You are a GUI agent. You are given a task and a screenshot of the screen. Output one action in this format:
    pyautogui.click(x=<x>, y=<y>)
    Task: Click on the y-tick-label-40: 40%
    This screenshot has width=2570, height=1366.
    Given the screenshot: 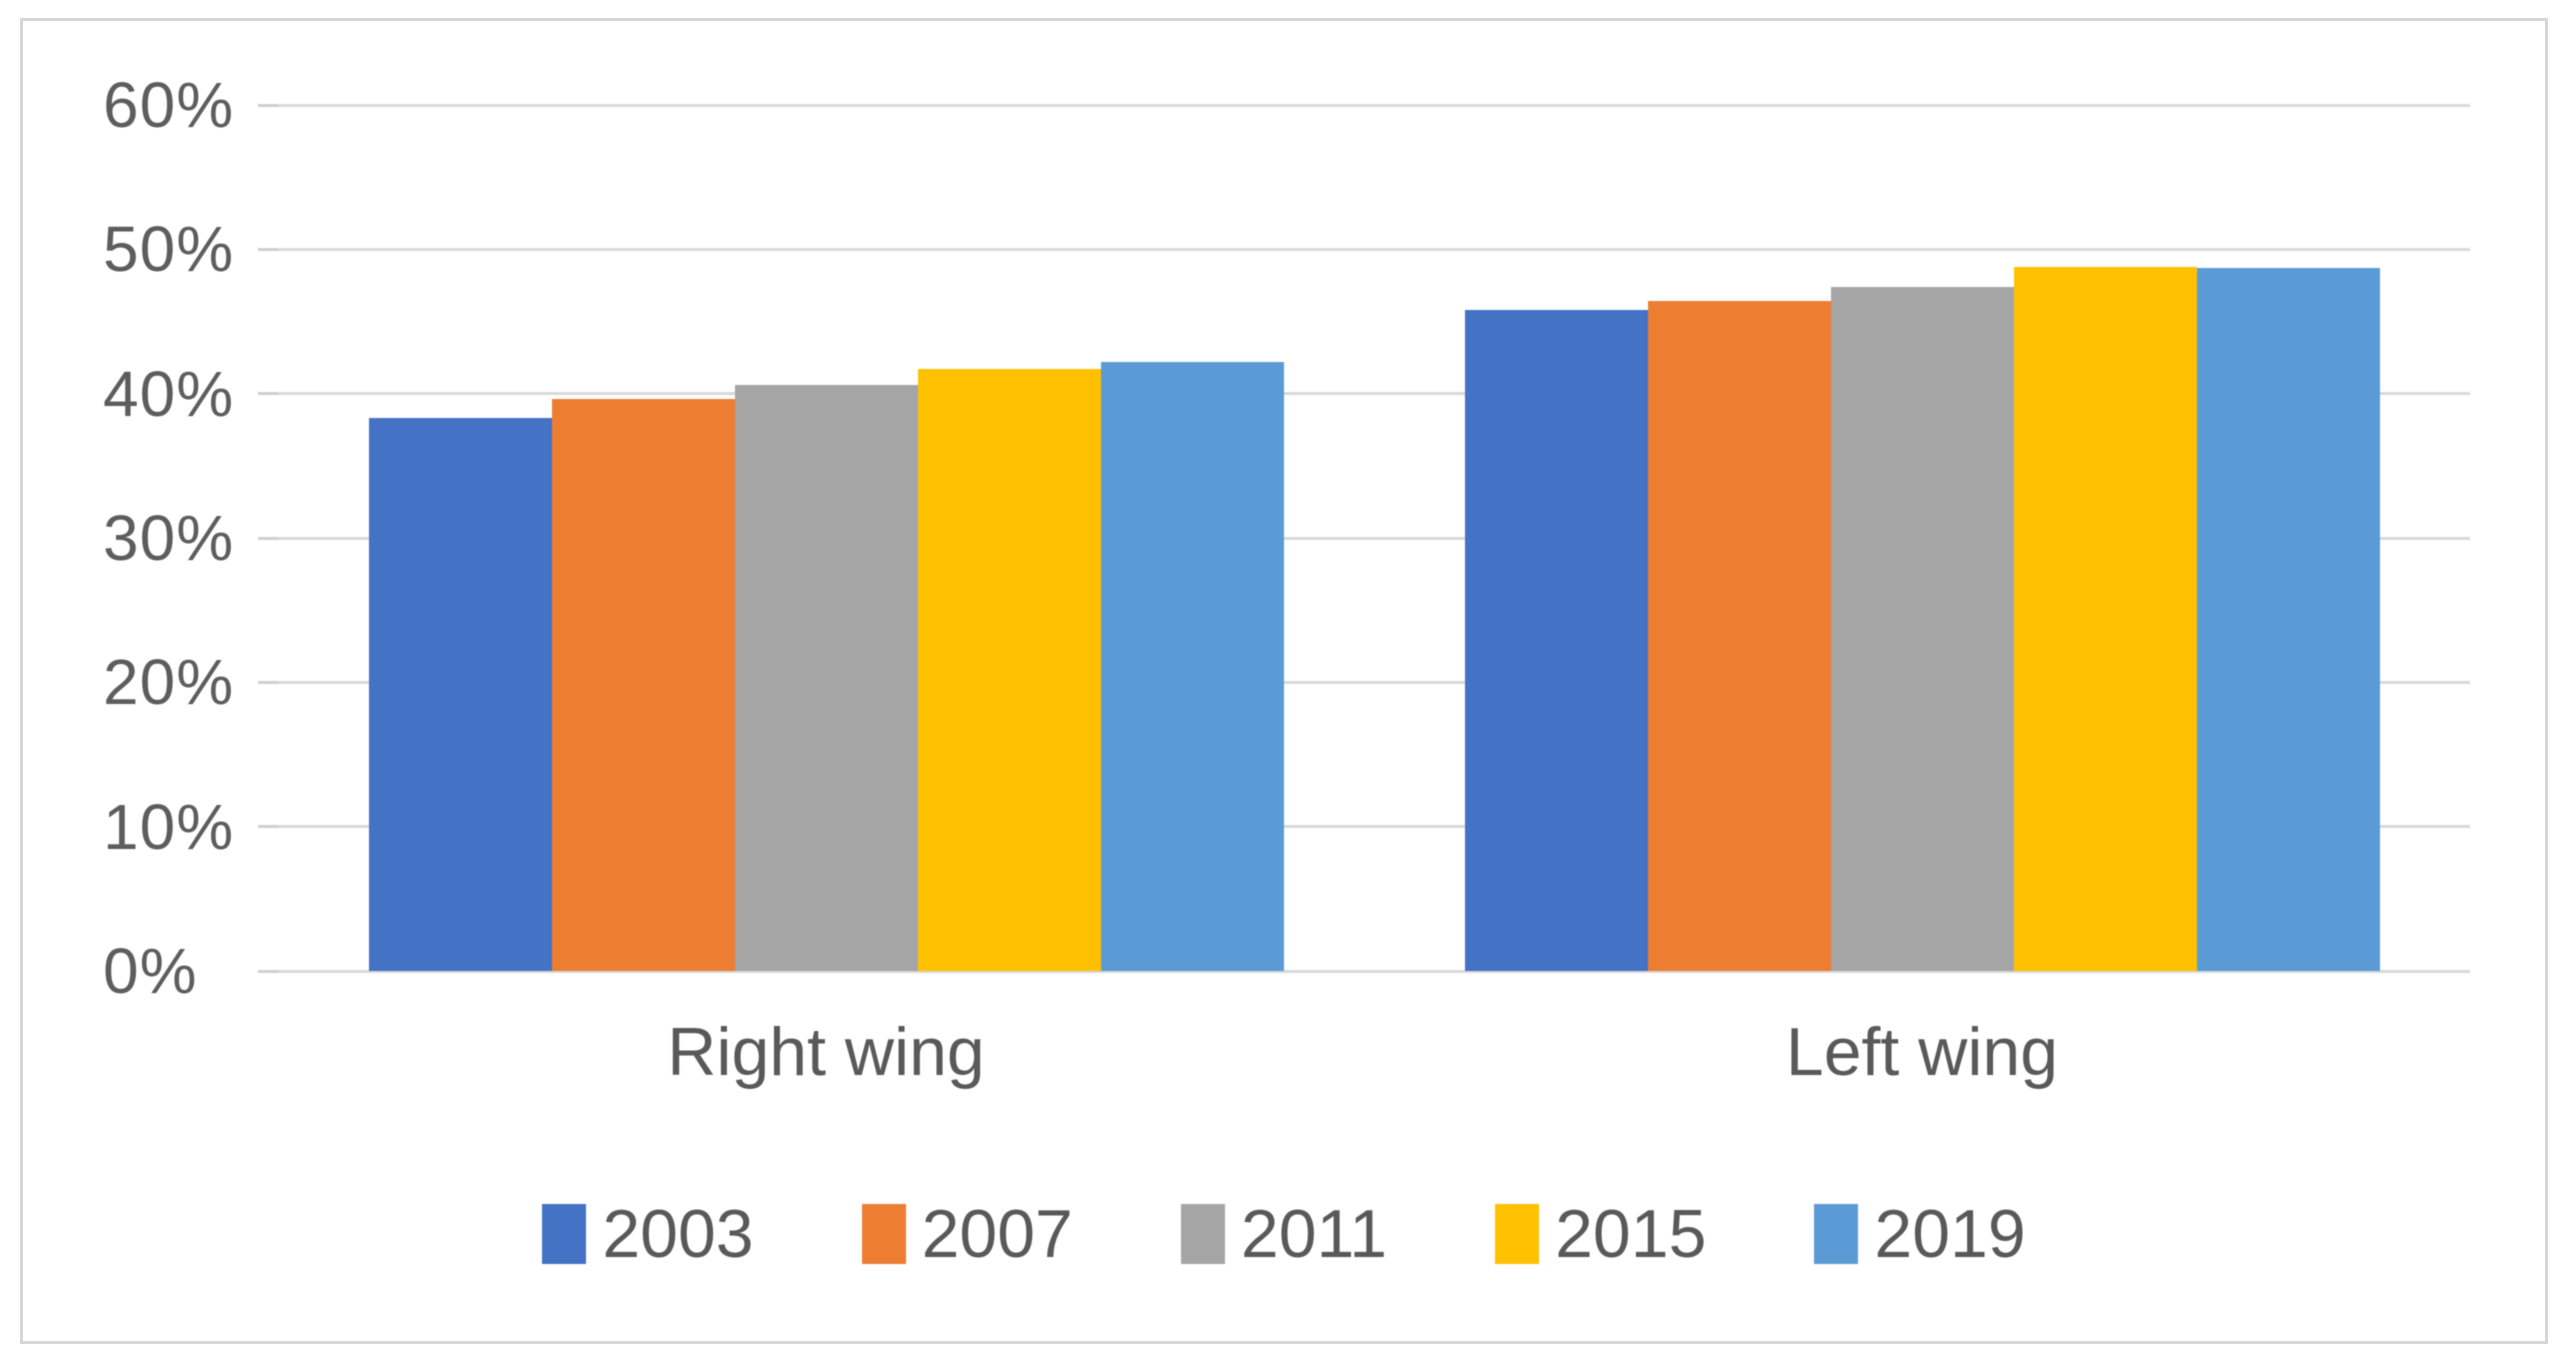 What is the action you would take?
    pyautogui.click(x=169, y=393)
    